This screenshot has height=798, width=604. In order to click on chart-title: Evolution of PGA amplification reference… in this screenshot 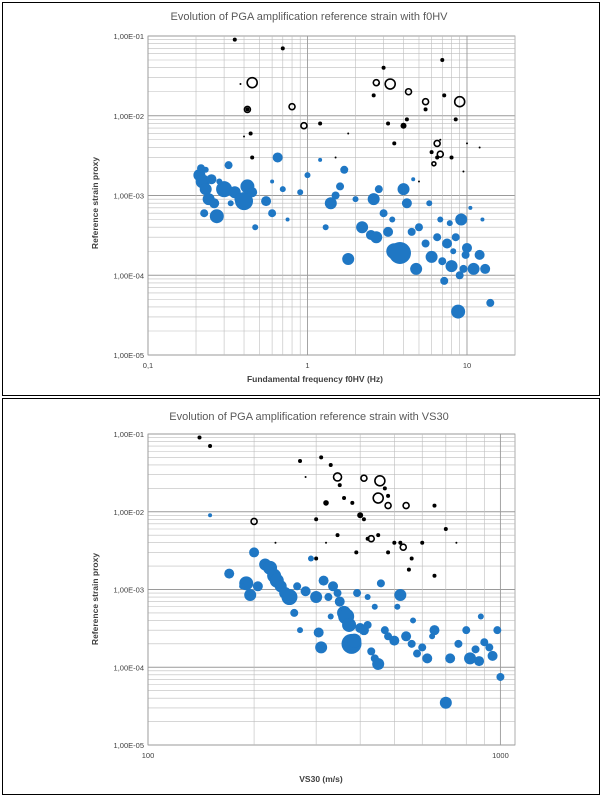, I will do `click(308, 417)`.